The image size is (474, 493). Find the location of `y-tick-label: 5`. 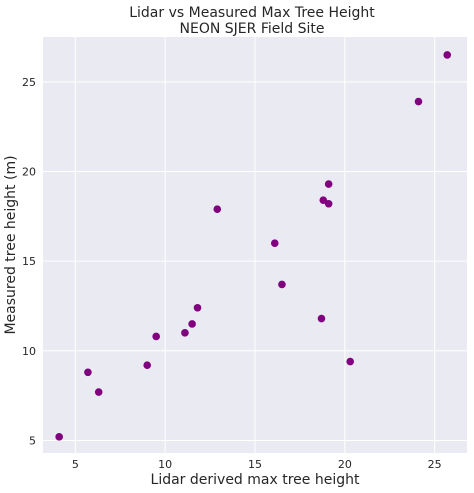

y-tick-label: 5 is located at coordinates (32, 440).